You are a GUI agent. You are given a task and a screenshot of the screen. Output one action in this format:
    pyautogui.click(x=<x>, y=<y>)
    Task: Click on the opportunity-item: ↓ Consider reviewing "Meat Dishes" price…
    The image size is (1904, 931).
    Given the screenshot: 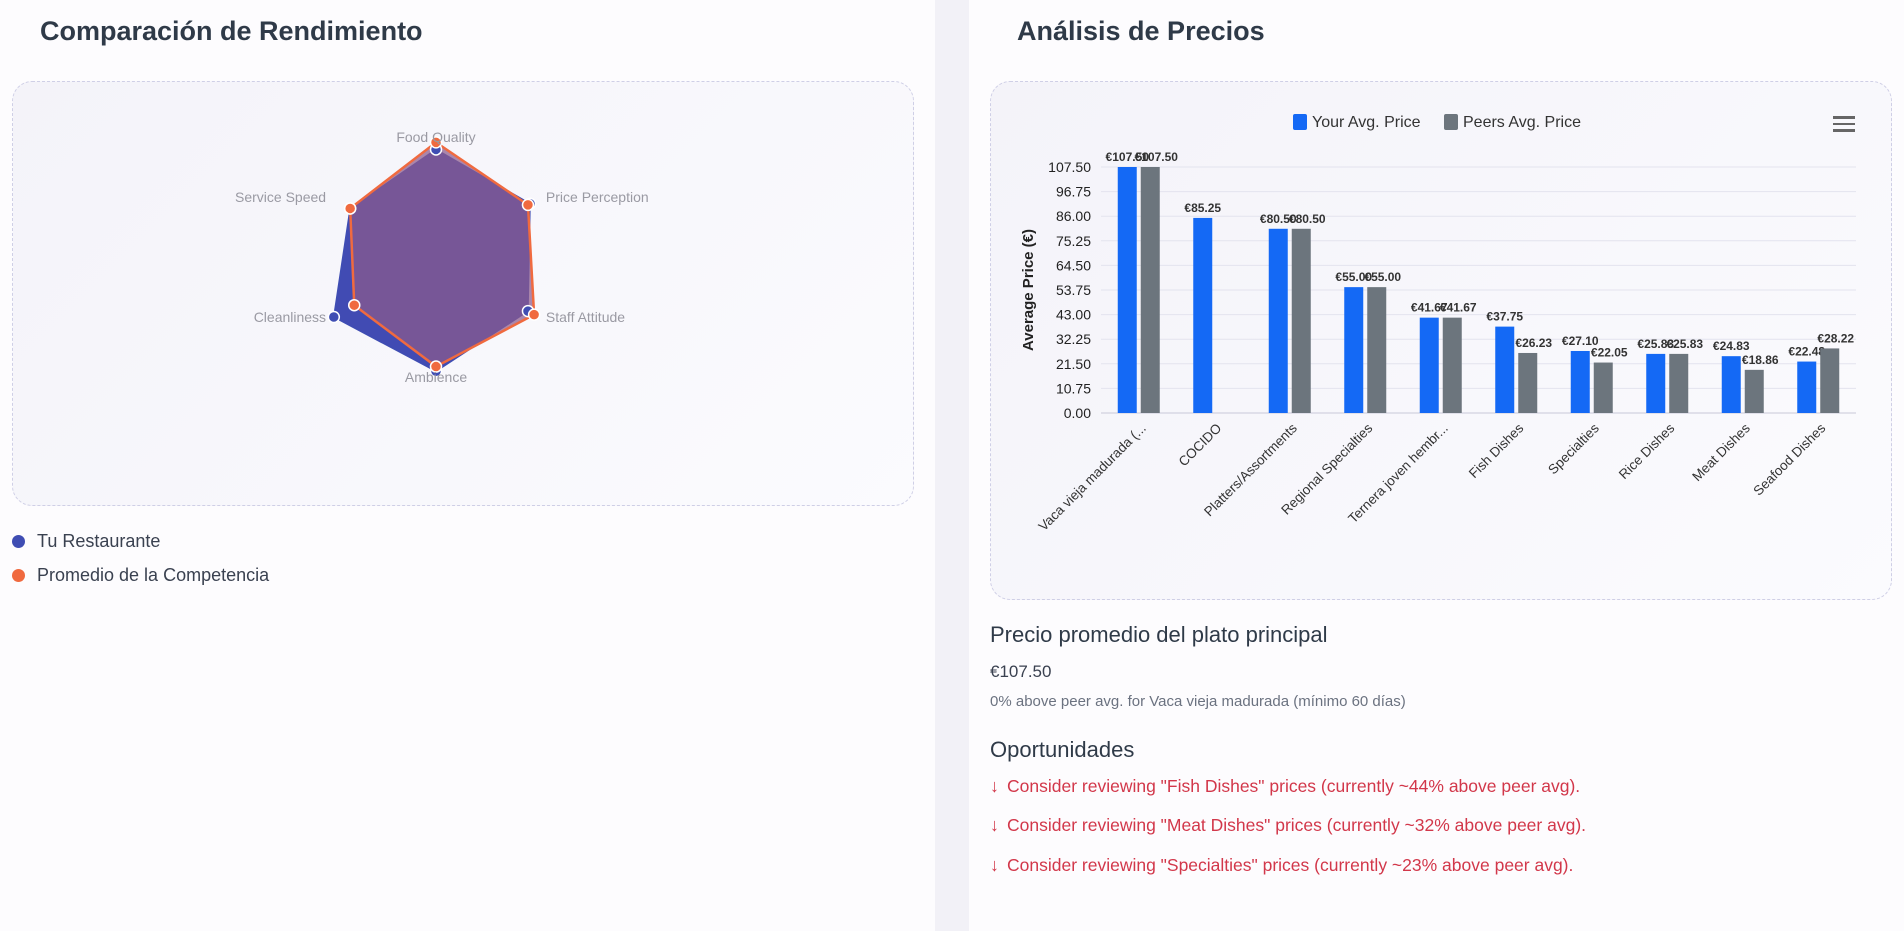 What is the action you would take?
    pyautogui.click(x=1288, y=825)
    